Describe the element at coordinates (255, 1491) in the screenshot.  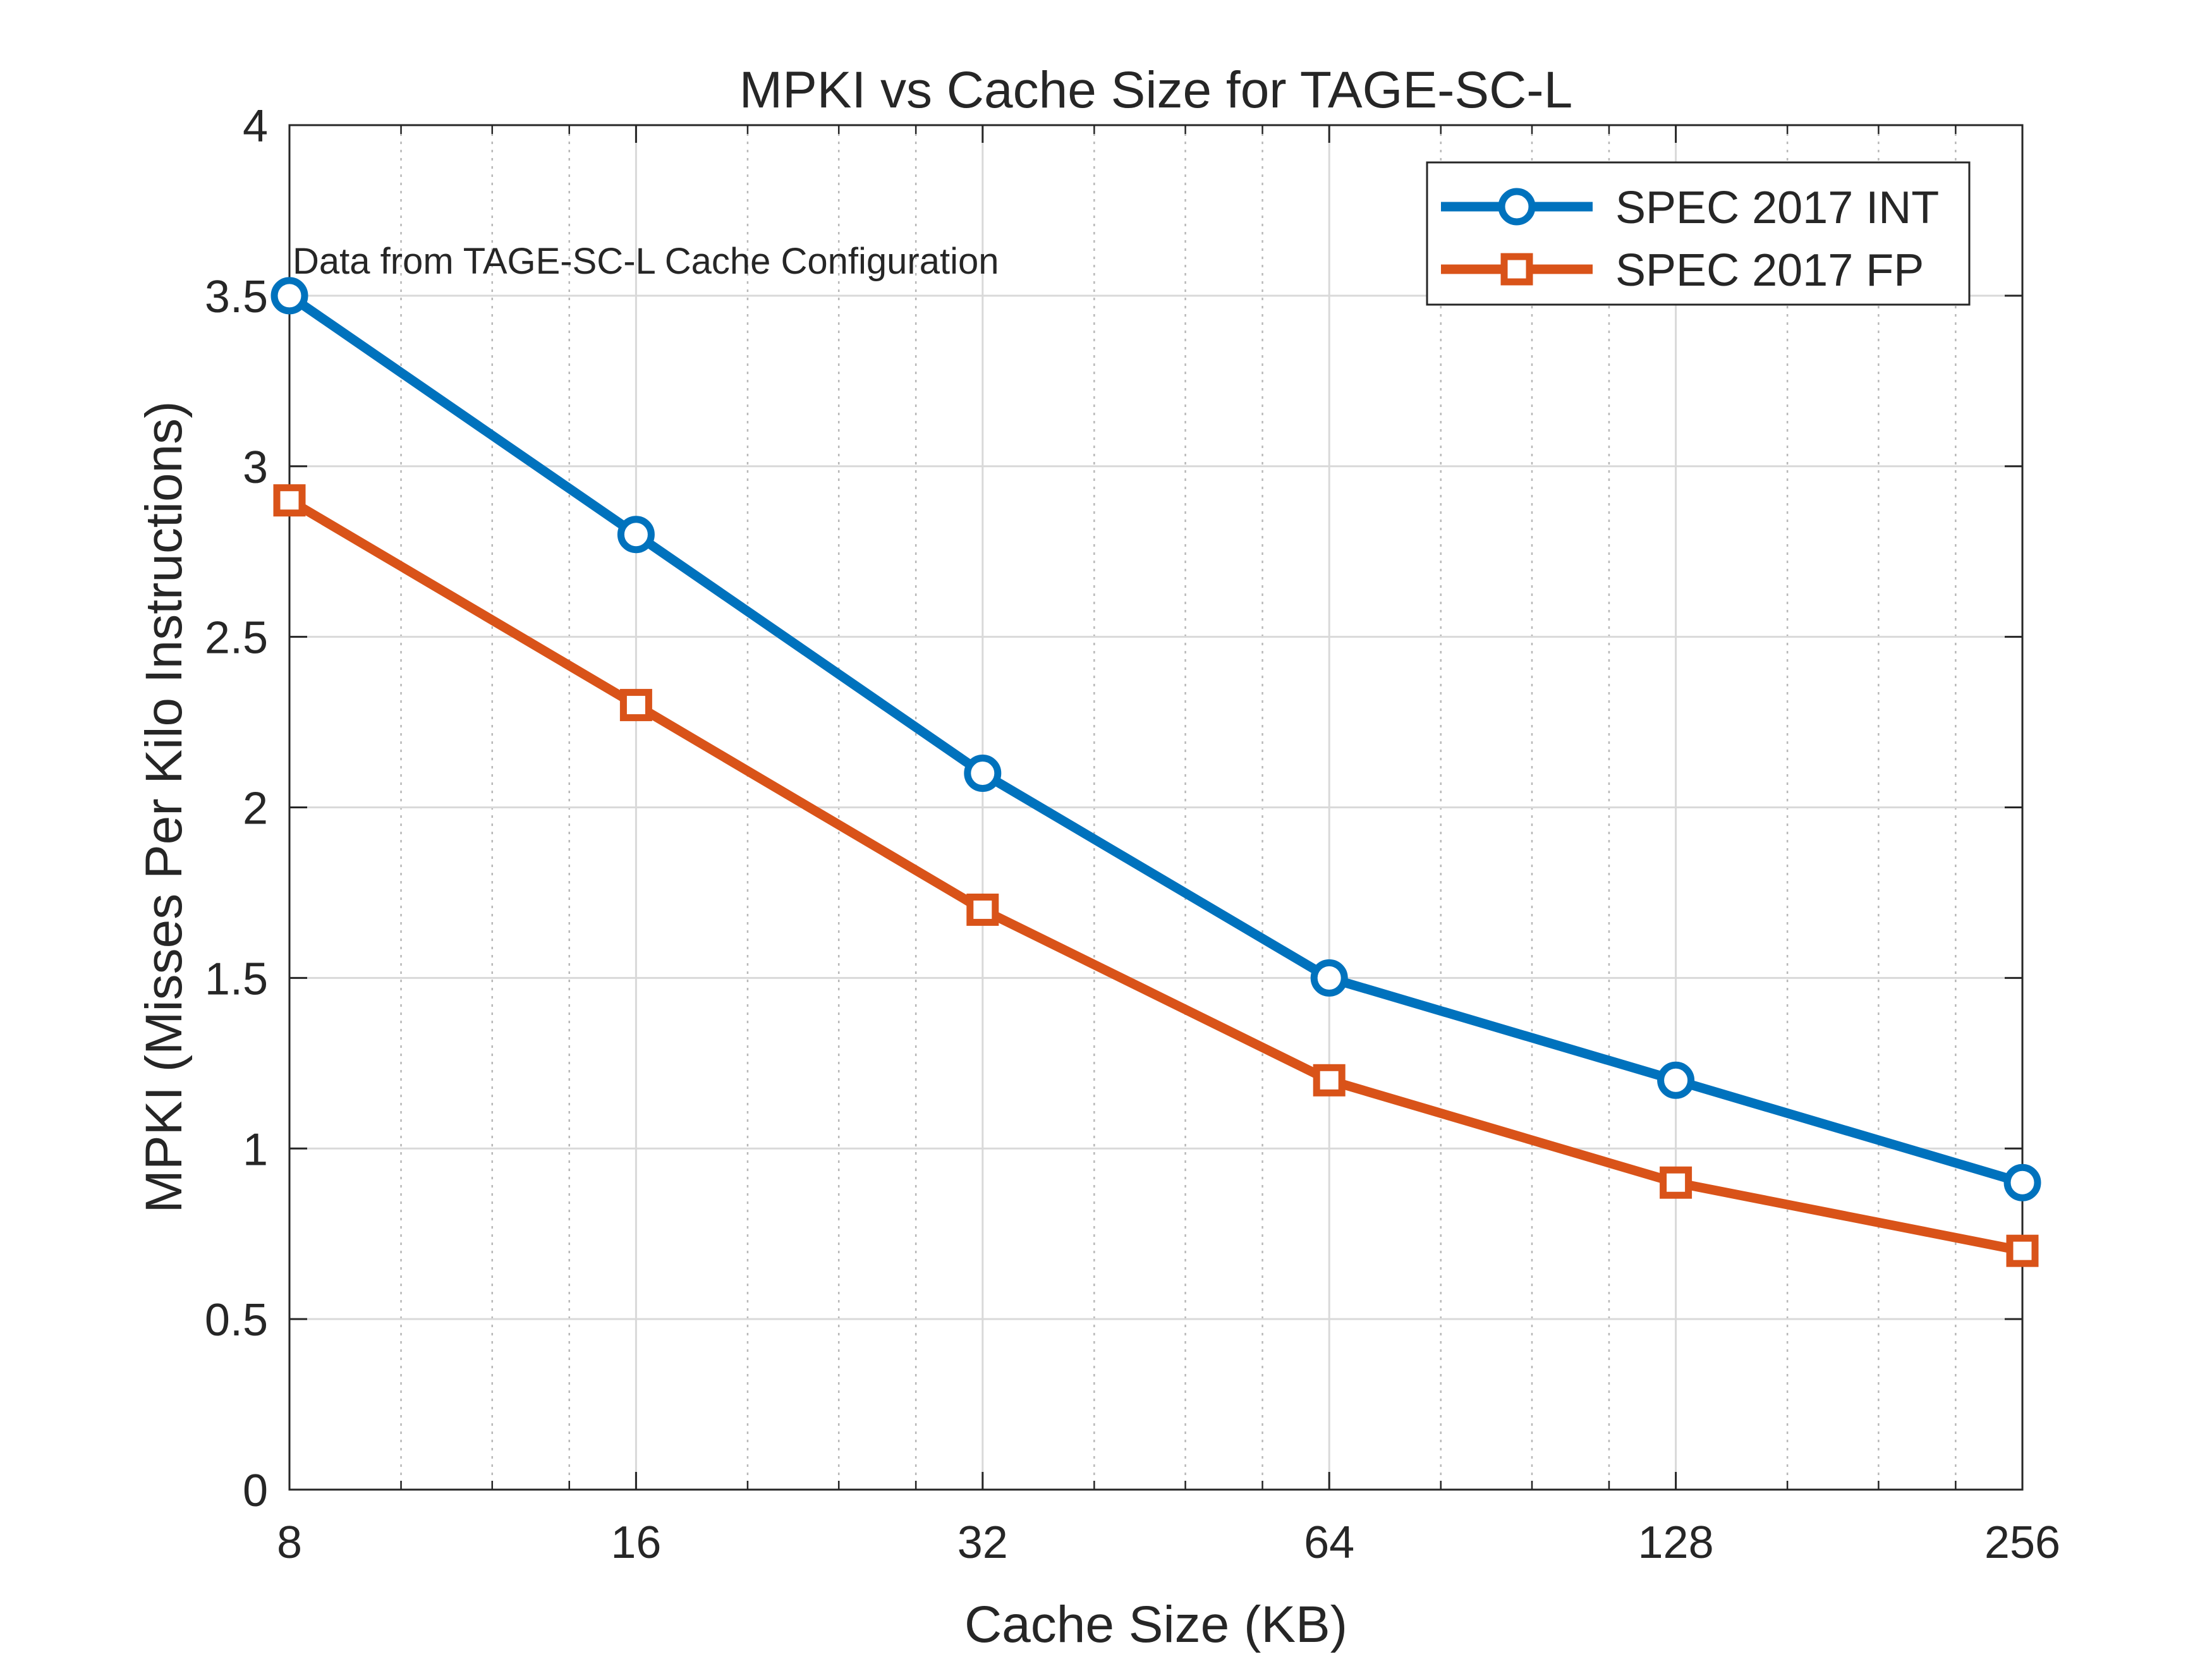
I see `y-tick-label: 0` at that location.